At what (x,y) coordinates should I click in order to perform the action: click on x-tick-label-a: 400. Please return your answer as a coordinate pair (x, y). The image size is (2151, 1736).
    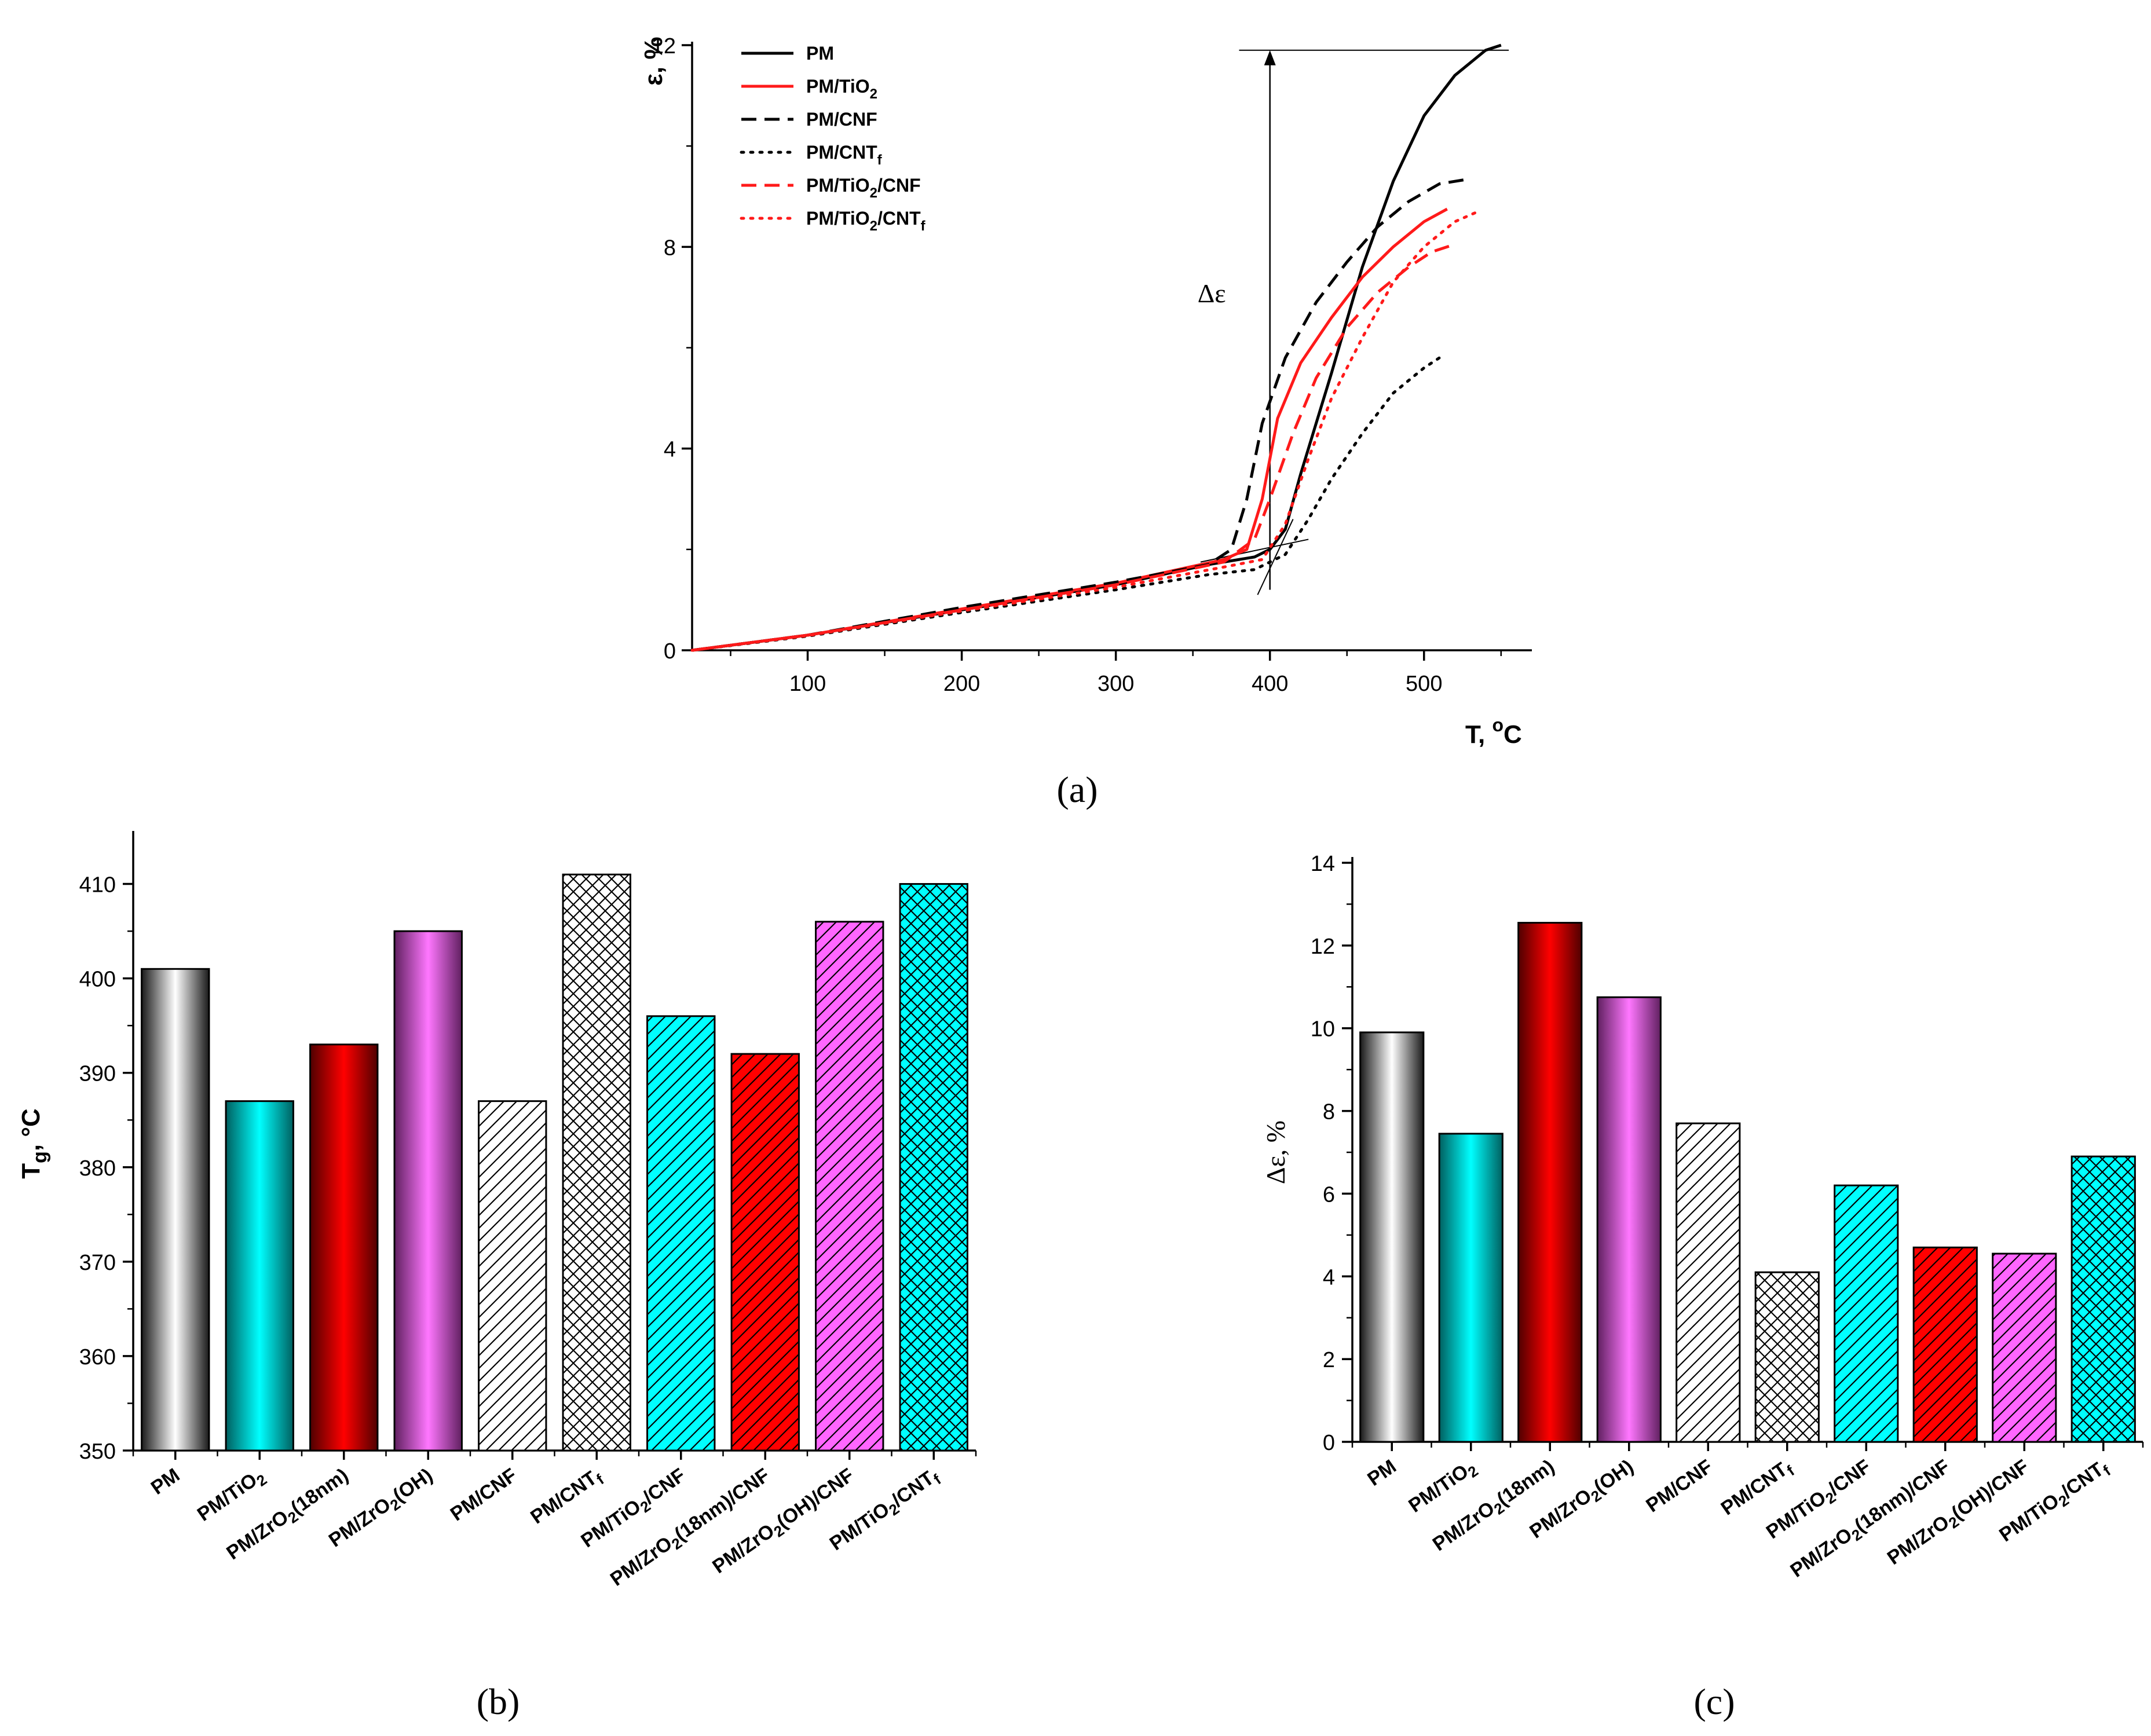
    Looking at the image, I should click on (1270, 684).